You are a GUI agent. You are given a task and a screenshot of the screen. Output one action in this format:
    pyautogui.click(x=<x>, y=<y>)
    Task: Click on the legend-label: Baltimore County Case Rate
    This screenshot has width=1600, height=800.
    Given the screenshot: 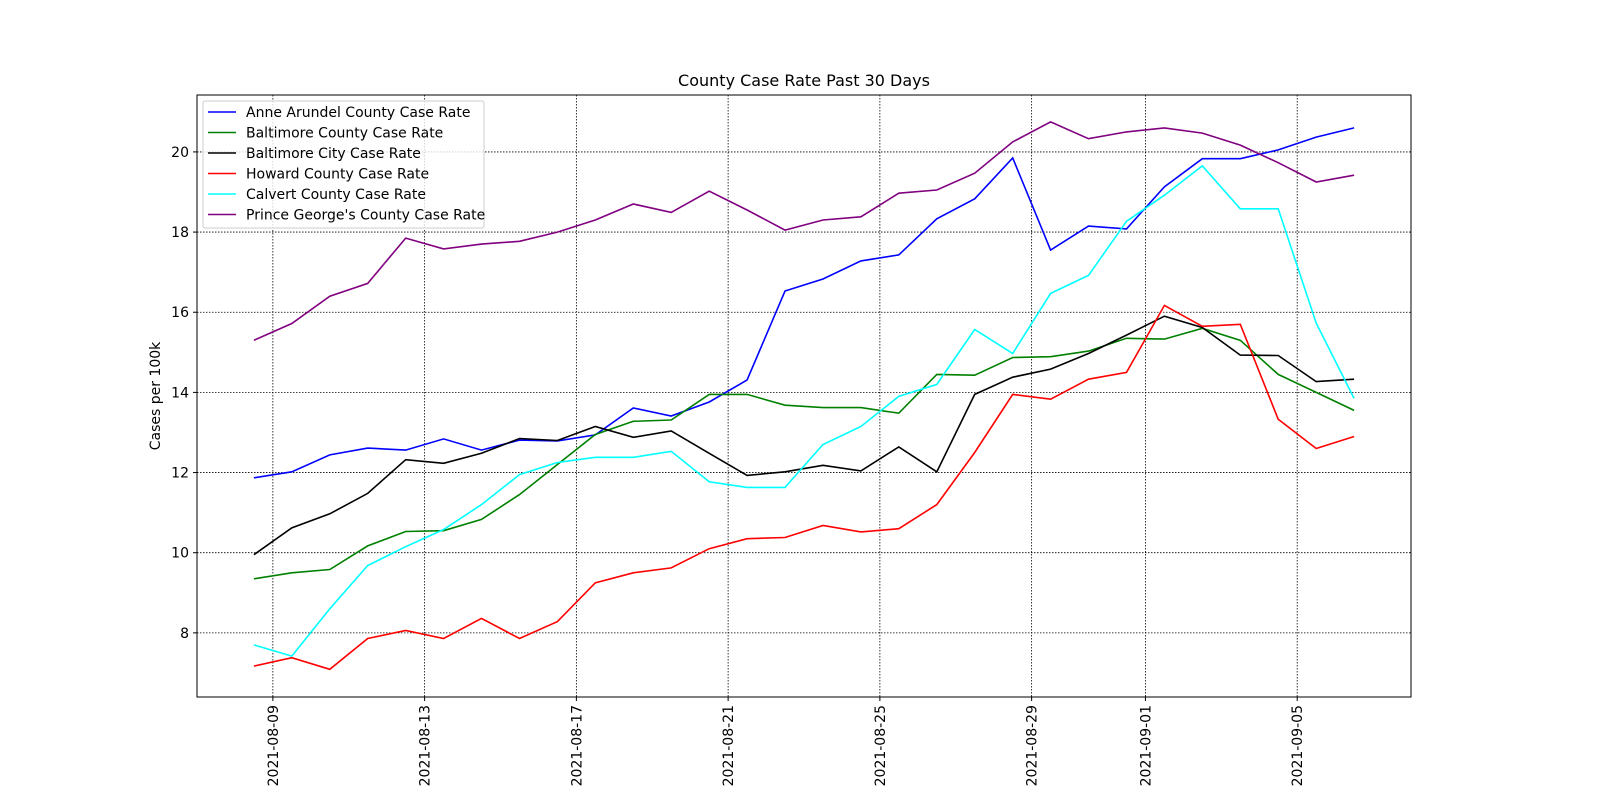 What is the action you would take?
    pyautogui.click(x=344, y=134)
    